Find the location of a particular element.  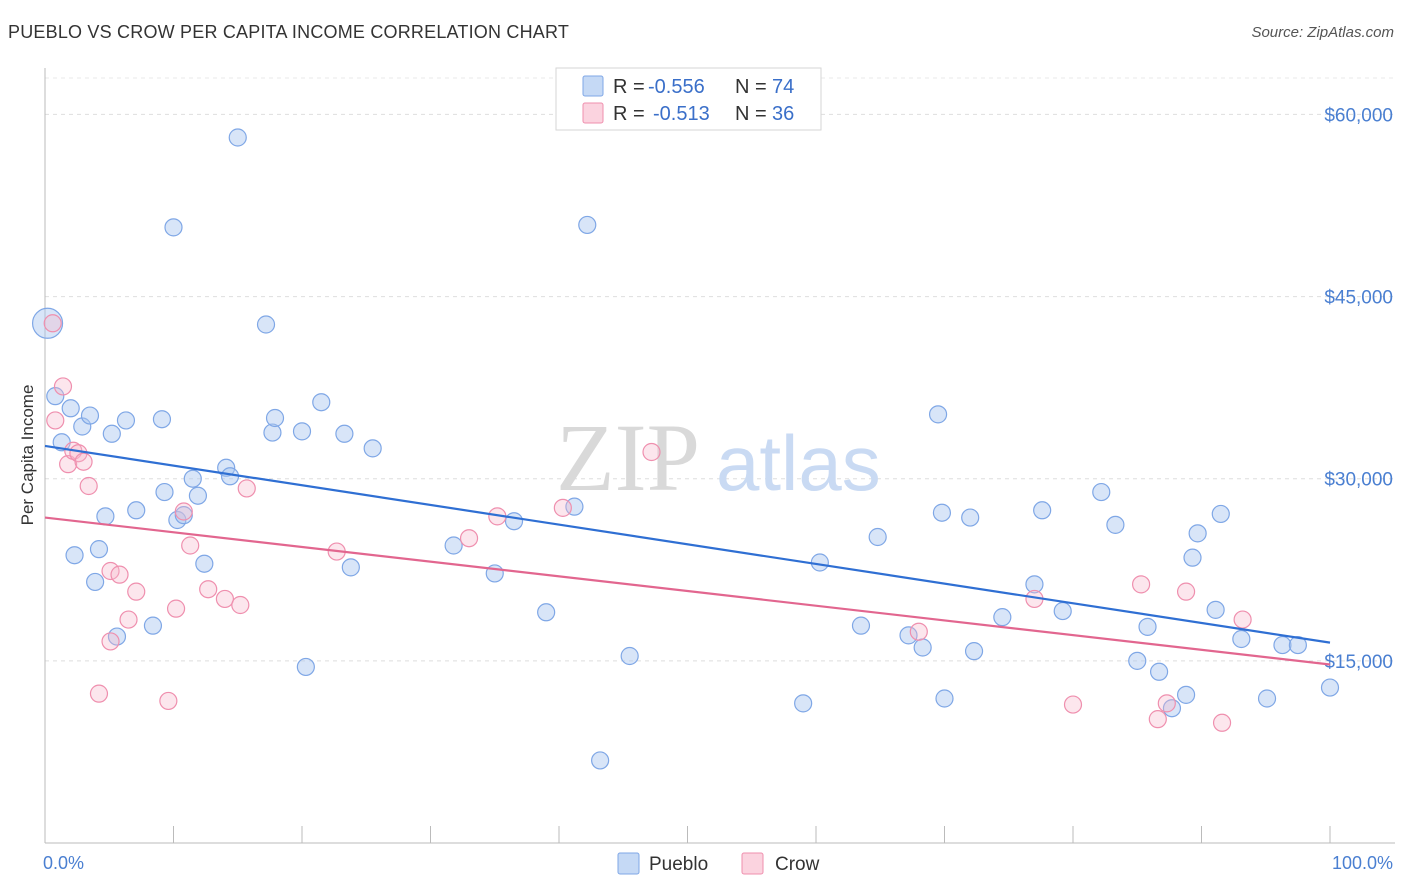

legend-n-label-pueblo: N = is located at coordinates (751, 87).